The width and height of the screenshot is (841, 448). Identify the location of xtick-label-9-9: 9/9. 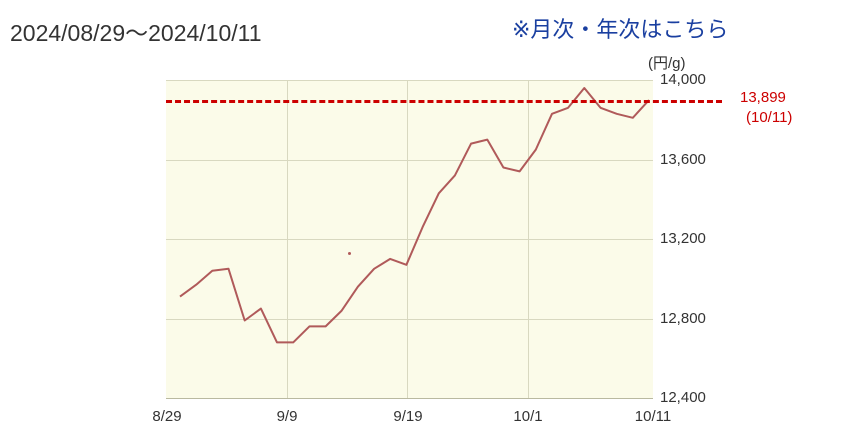
(287, 416).